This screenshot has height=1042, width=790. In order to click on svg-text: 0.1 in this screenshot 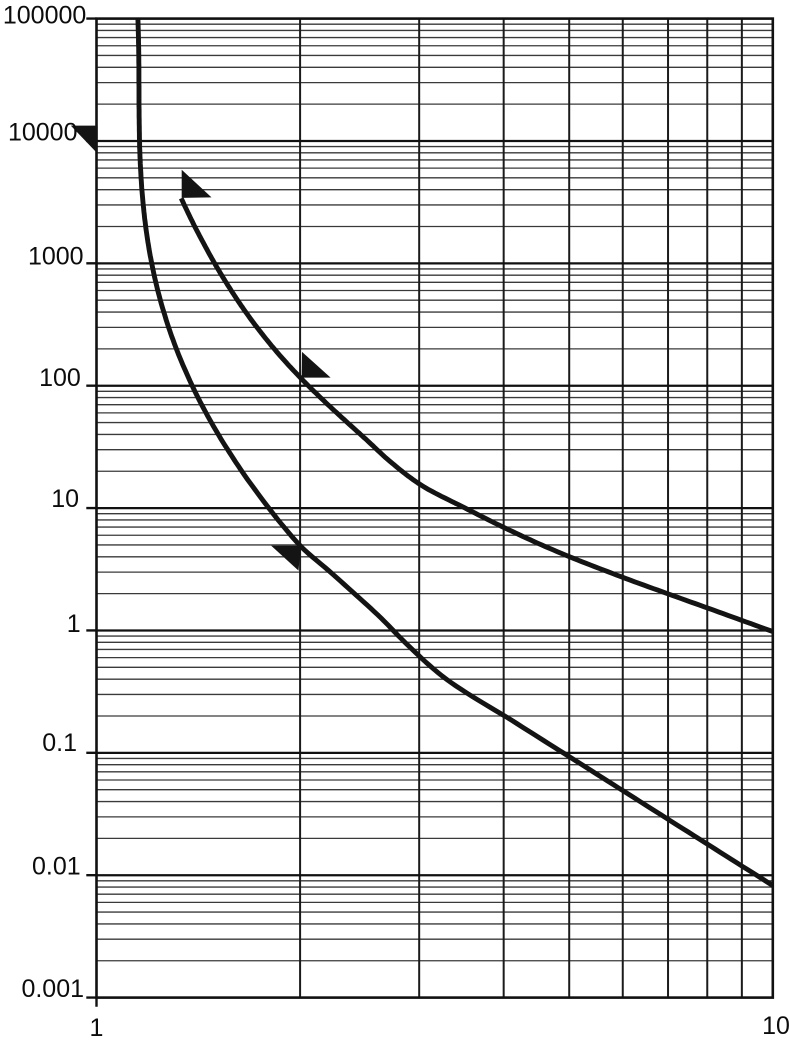, I will do `click(59, 743)`.